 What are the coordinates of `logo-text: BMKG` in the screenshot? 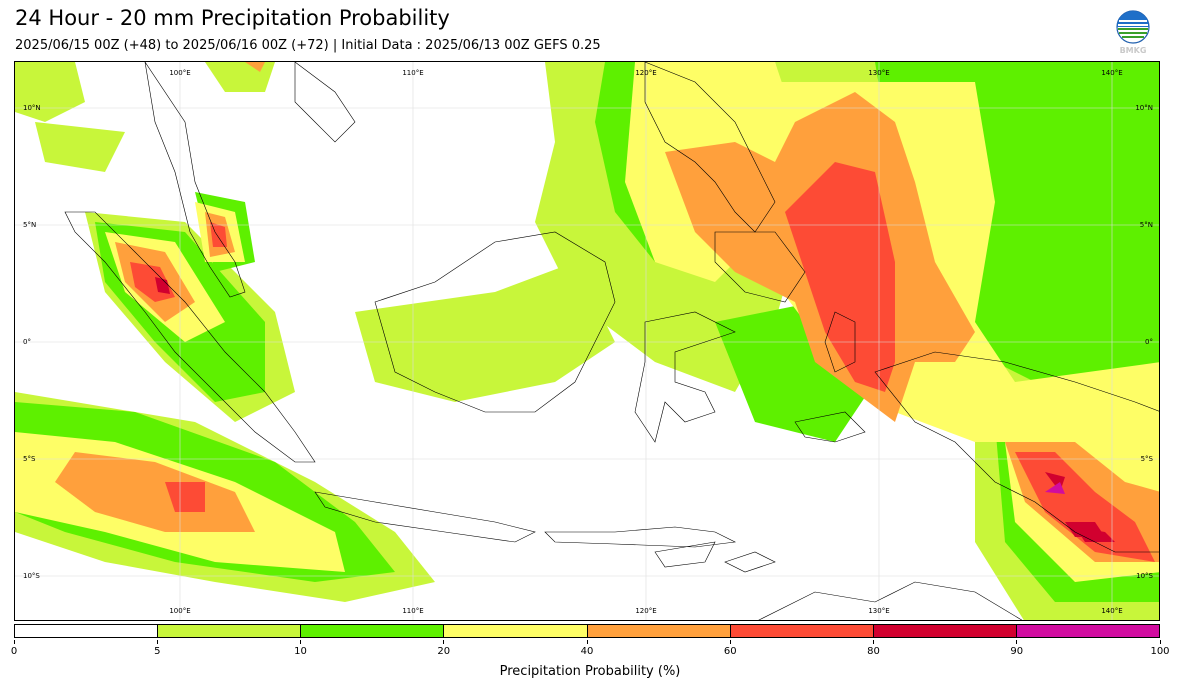 It's located at (1133, 50).